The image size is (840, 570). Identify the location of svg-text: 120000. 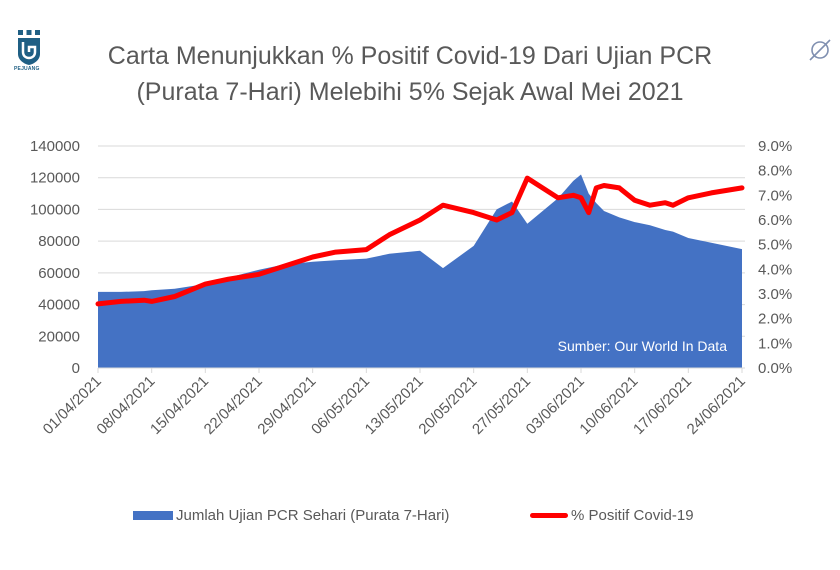
(55, 178).